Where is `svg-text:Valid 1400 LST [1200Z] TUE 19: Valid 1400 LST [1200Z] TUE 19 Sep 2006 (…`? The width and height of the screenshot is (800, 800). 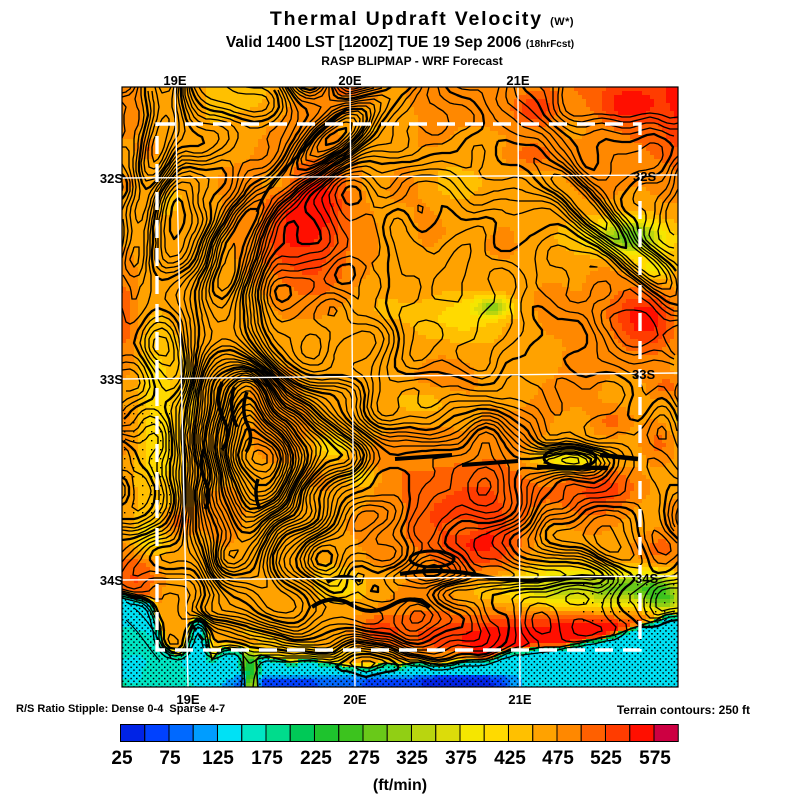 svg-text:Valid 1400 LST [1200Z] TUE 19: Valid 1400 LST [1200Z] TUE 19 Sep 2006 (… is located at coordinates (400, 42).